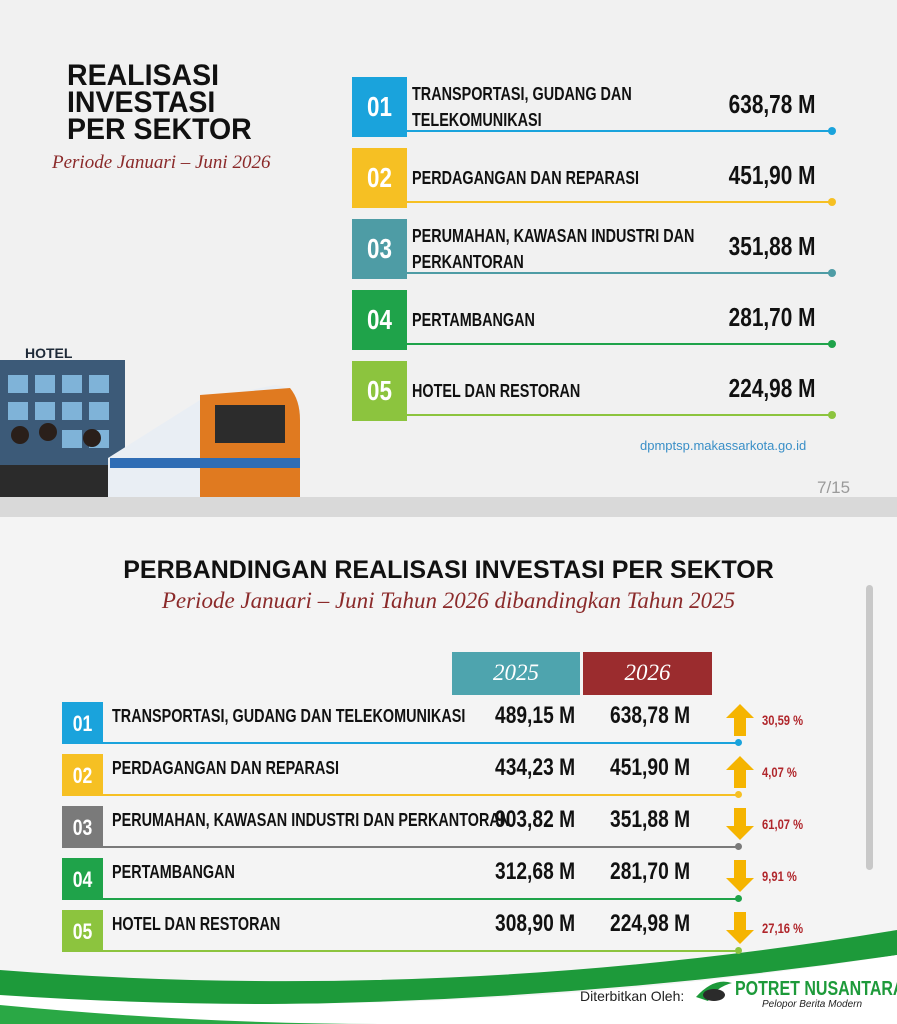  What do you see at coordinates (723, 445) in the screenshot?
I see `source: dpmptsp.makassarkota.go.id` at bounding box center [723, 445].